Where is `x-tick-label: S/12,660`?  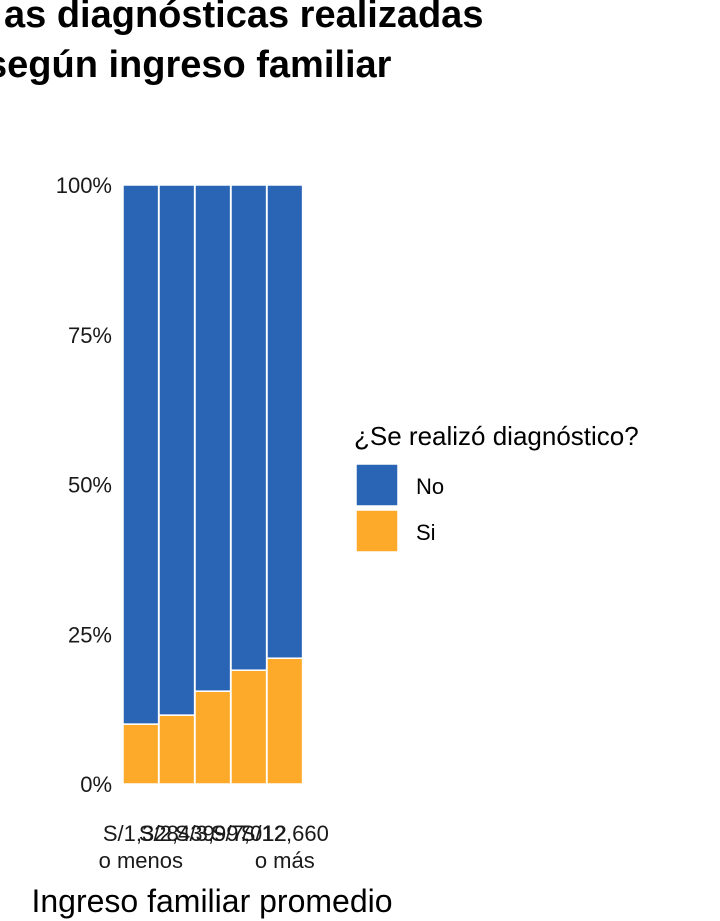
x-tick-label: S/12,660 is located at coordinates (285, 833).